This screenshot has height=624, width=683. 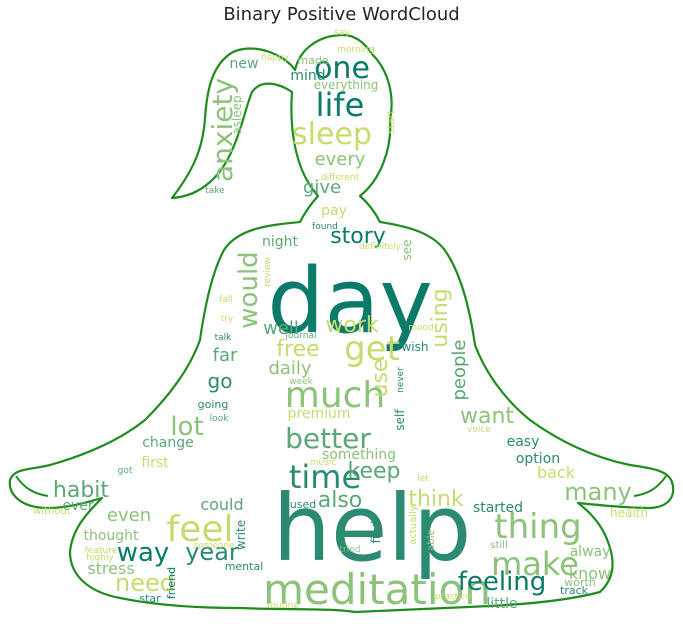 What do you see at coordinates (341, 14) in the screenshot?
I see `chart-title: Binary Positive WordCloud` at bounding box center [341, 14].